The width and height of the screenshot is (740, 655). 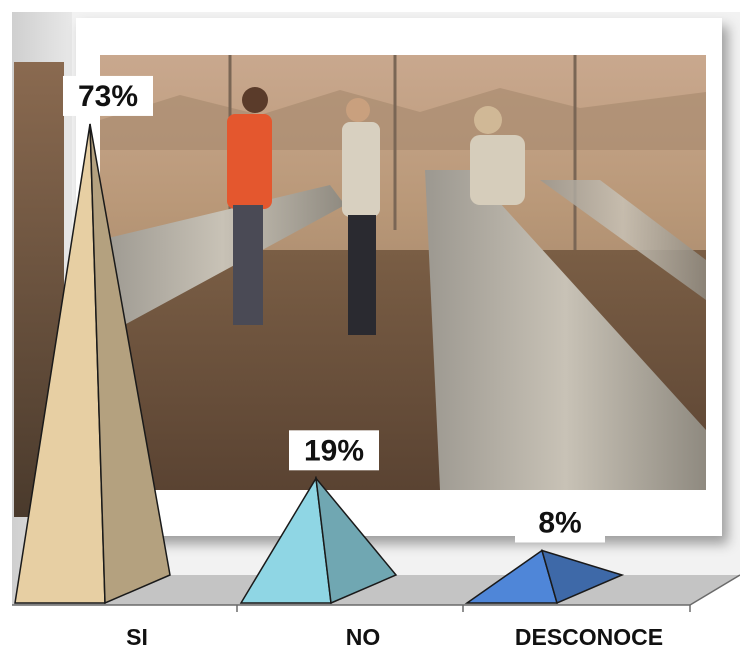 I want to click on category-labels-group: SI NO DESCONOCE, so click(x=394, y=637).